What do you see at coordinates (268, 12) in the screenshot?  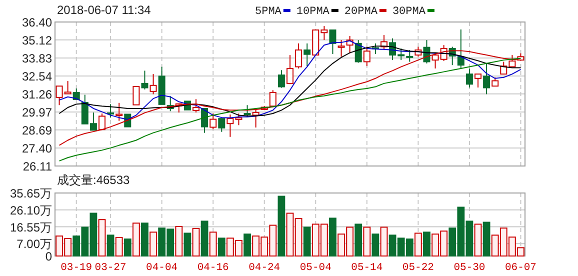 I see `legend-label: 5PMA` at bounding box center [268, 12].